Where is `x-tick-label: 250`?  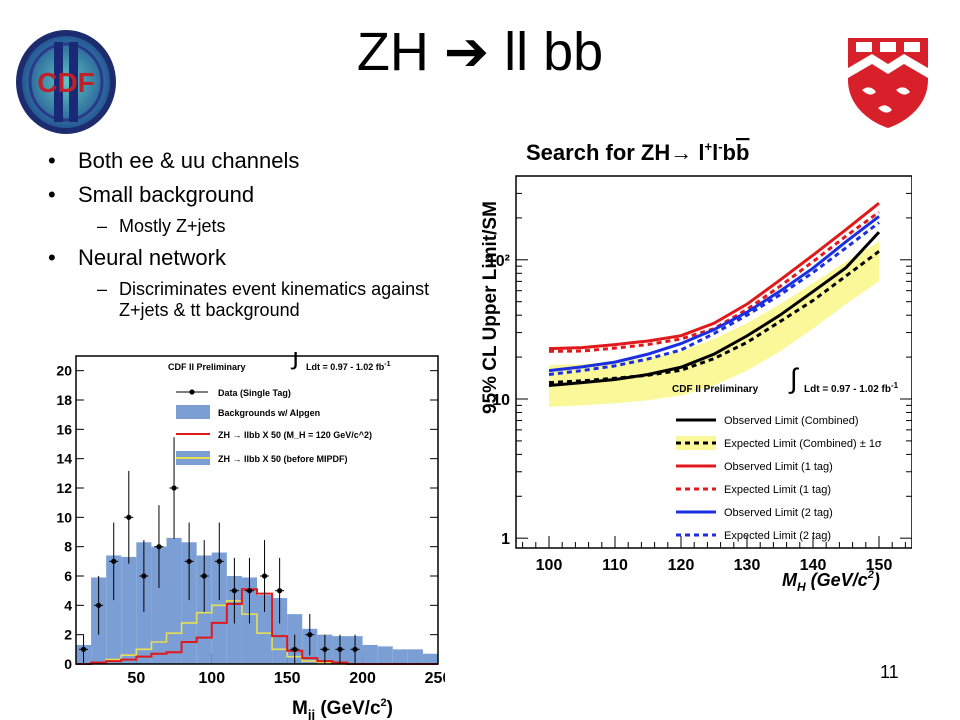 x-tick-label: 250 is located at coordinates (435, 678).